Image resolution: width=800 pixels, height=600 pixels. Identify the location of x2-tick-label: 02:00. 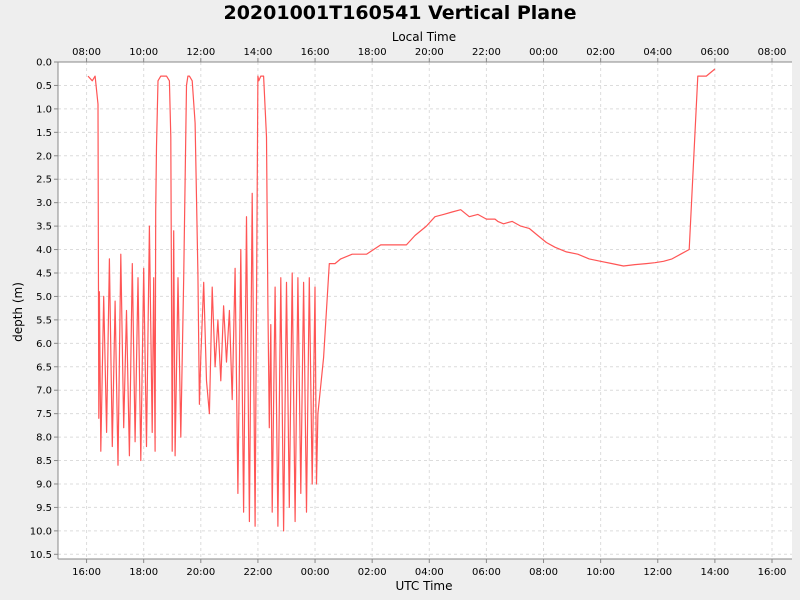
(600, 52).